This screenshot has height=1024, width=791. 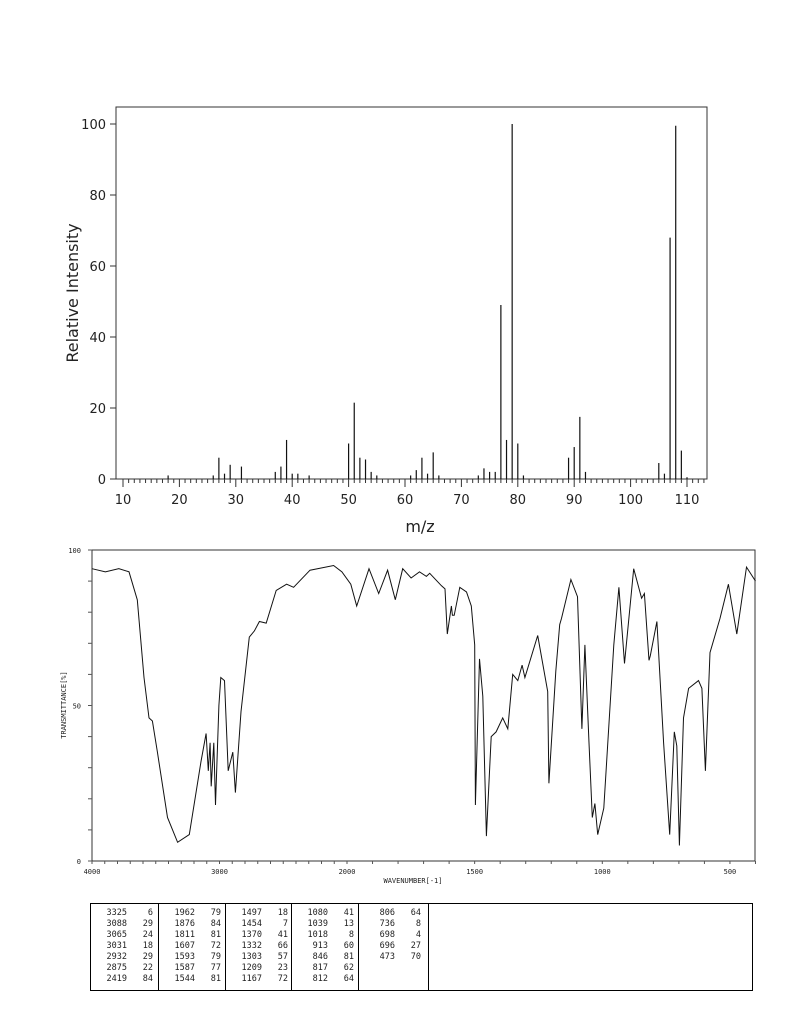 I want to click on peak-table-row: 1544 81, so click(x=195, y=979).